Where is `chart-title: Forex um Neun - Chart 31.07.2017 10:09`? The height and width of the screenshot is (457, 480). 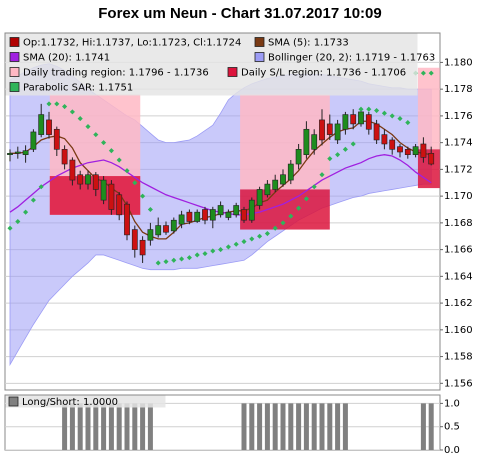 chart-title: Forex um Neun - Chart 31.07.2017 10:09 is located at coordinates (239, 13).